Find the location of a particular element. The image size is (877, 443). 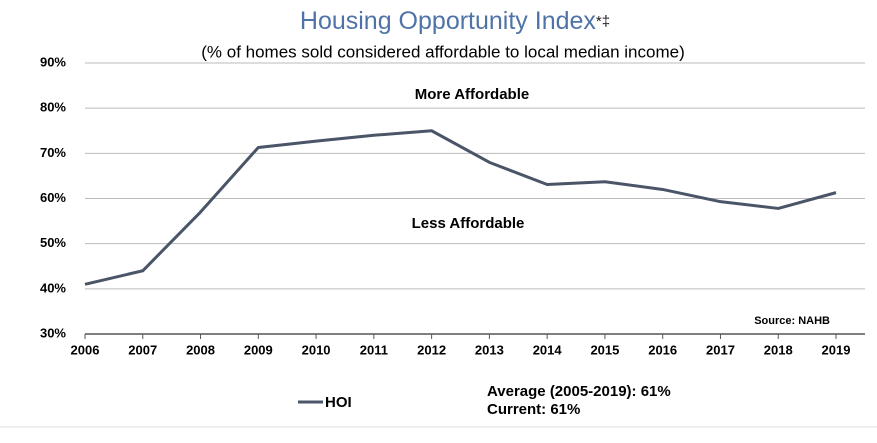

title-text: Housing Opportunity Index is located at coordinates (448, 21).